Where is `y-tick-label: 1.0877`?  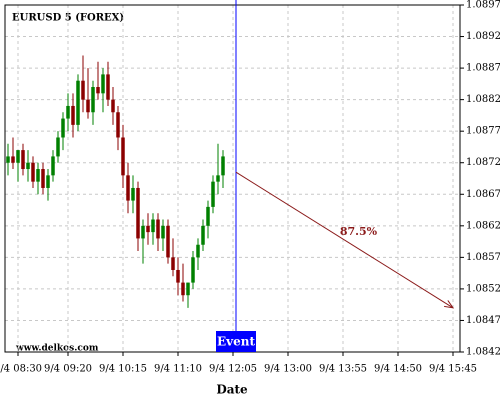
y-tick-label: 1.0877 is located at coordinates (483, 131).